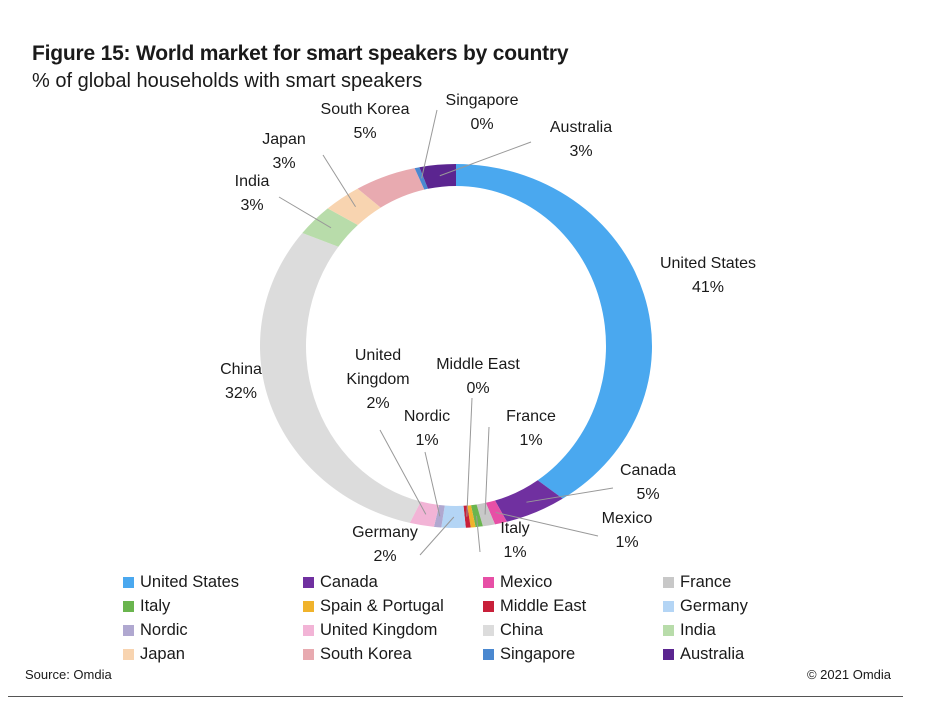  Describe the element at coordinates (339, 181) in the screenshot. I see `leader-line-japan` at that location.